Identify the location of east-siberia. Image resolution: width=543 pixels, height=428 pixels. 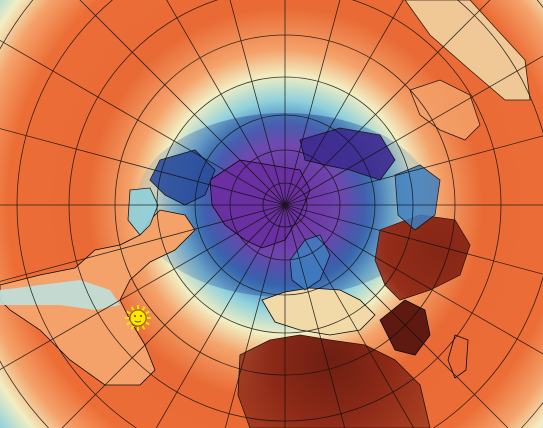
(417, 197).